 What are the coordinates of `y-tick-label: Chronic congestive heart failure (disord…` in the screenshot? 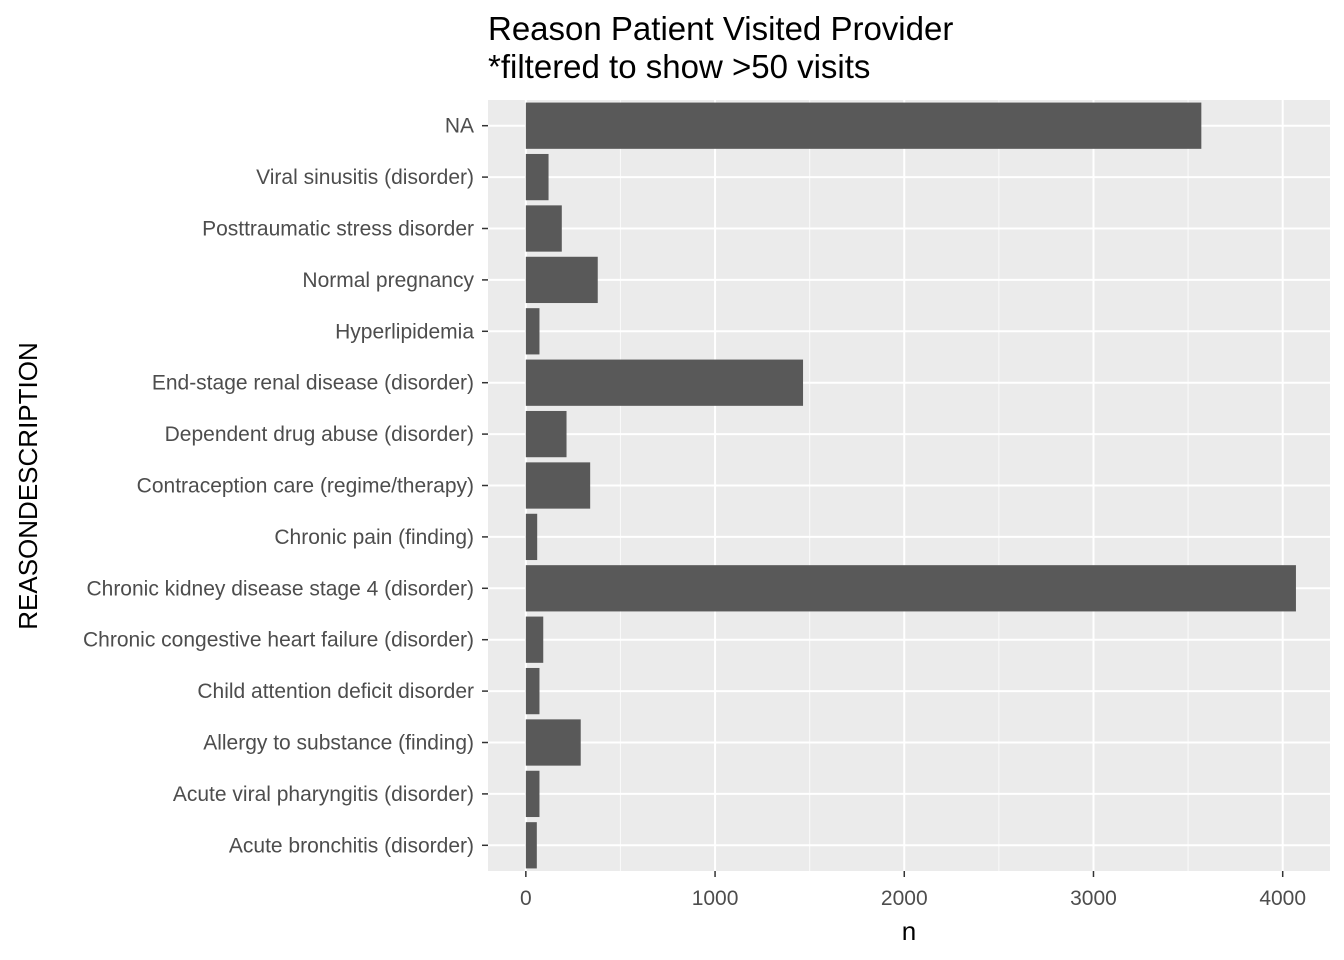 It's located at (278, 640).